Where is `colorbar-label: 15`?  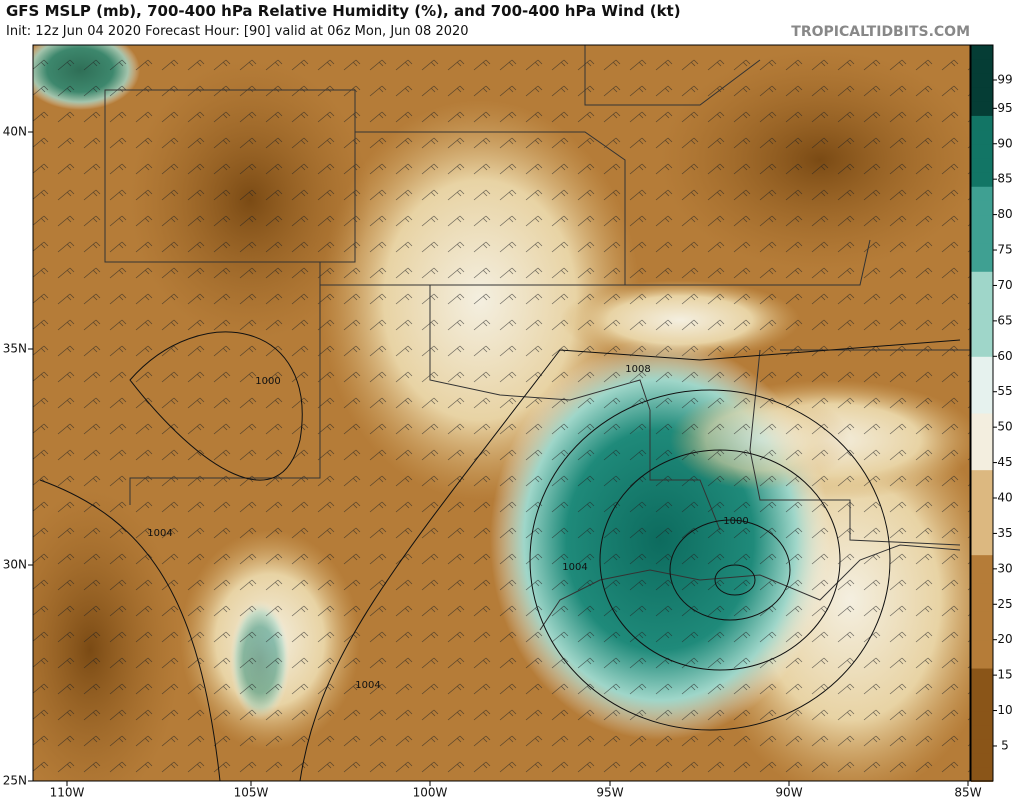 colorbar-label: 15 is located at coordinates (1004, 675).